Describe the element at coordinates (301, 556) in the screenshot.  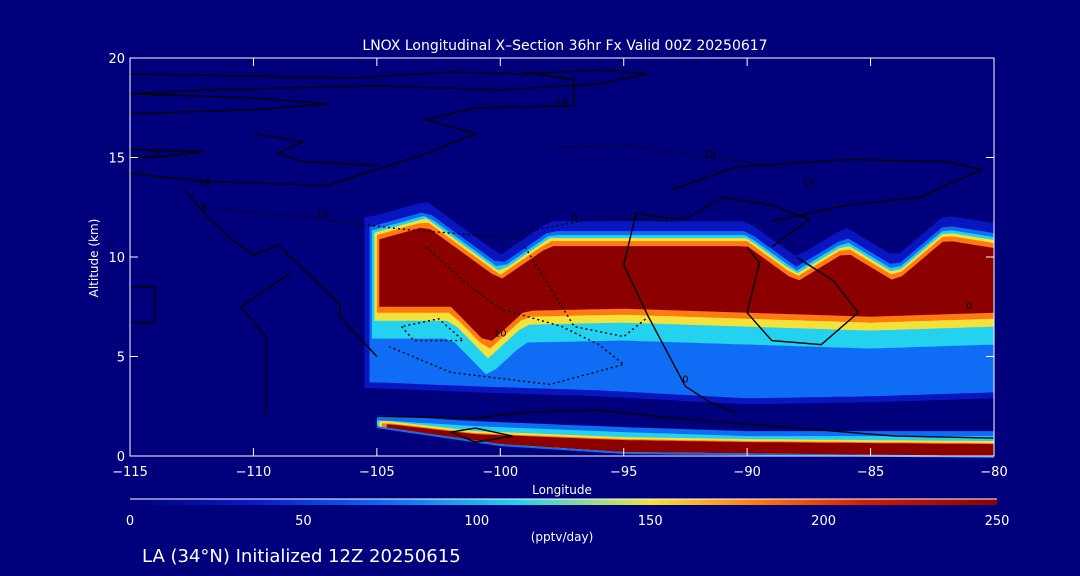
I see `initialization-caption: LA (34°N) Initialized 12Z 20250615` at that location.